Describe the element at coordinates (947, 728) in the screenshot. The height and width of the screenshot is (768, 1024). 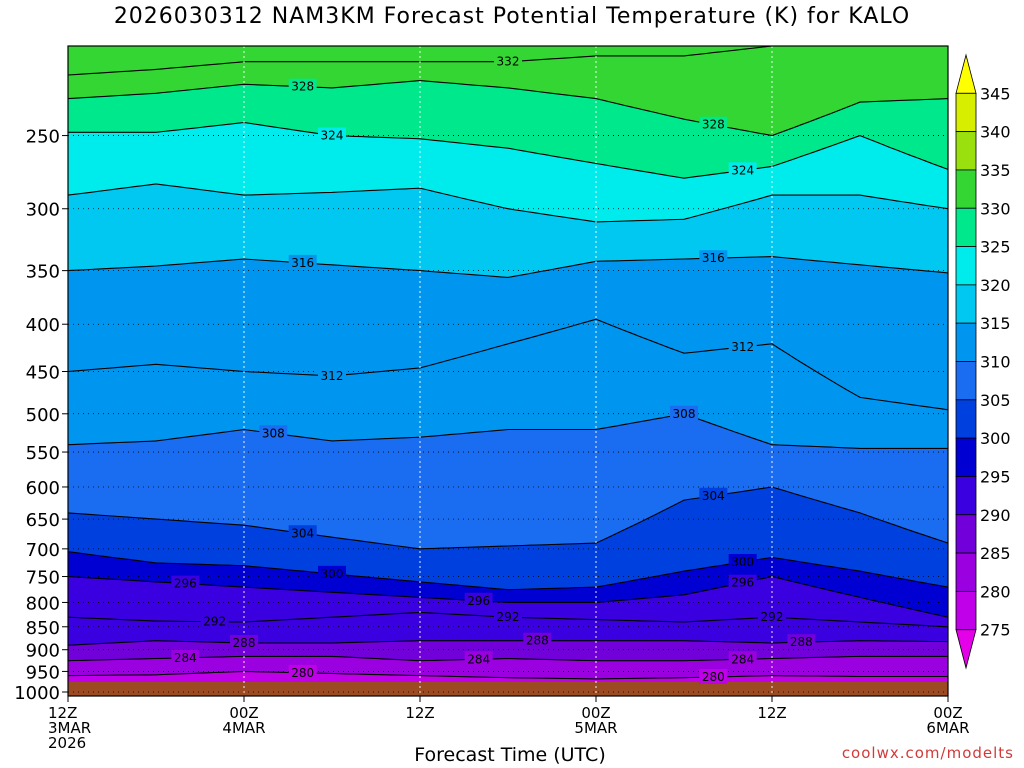
I see `x-tick-label-60-1: 6MAR` at that location.